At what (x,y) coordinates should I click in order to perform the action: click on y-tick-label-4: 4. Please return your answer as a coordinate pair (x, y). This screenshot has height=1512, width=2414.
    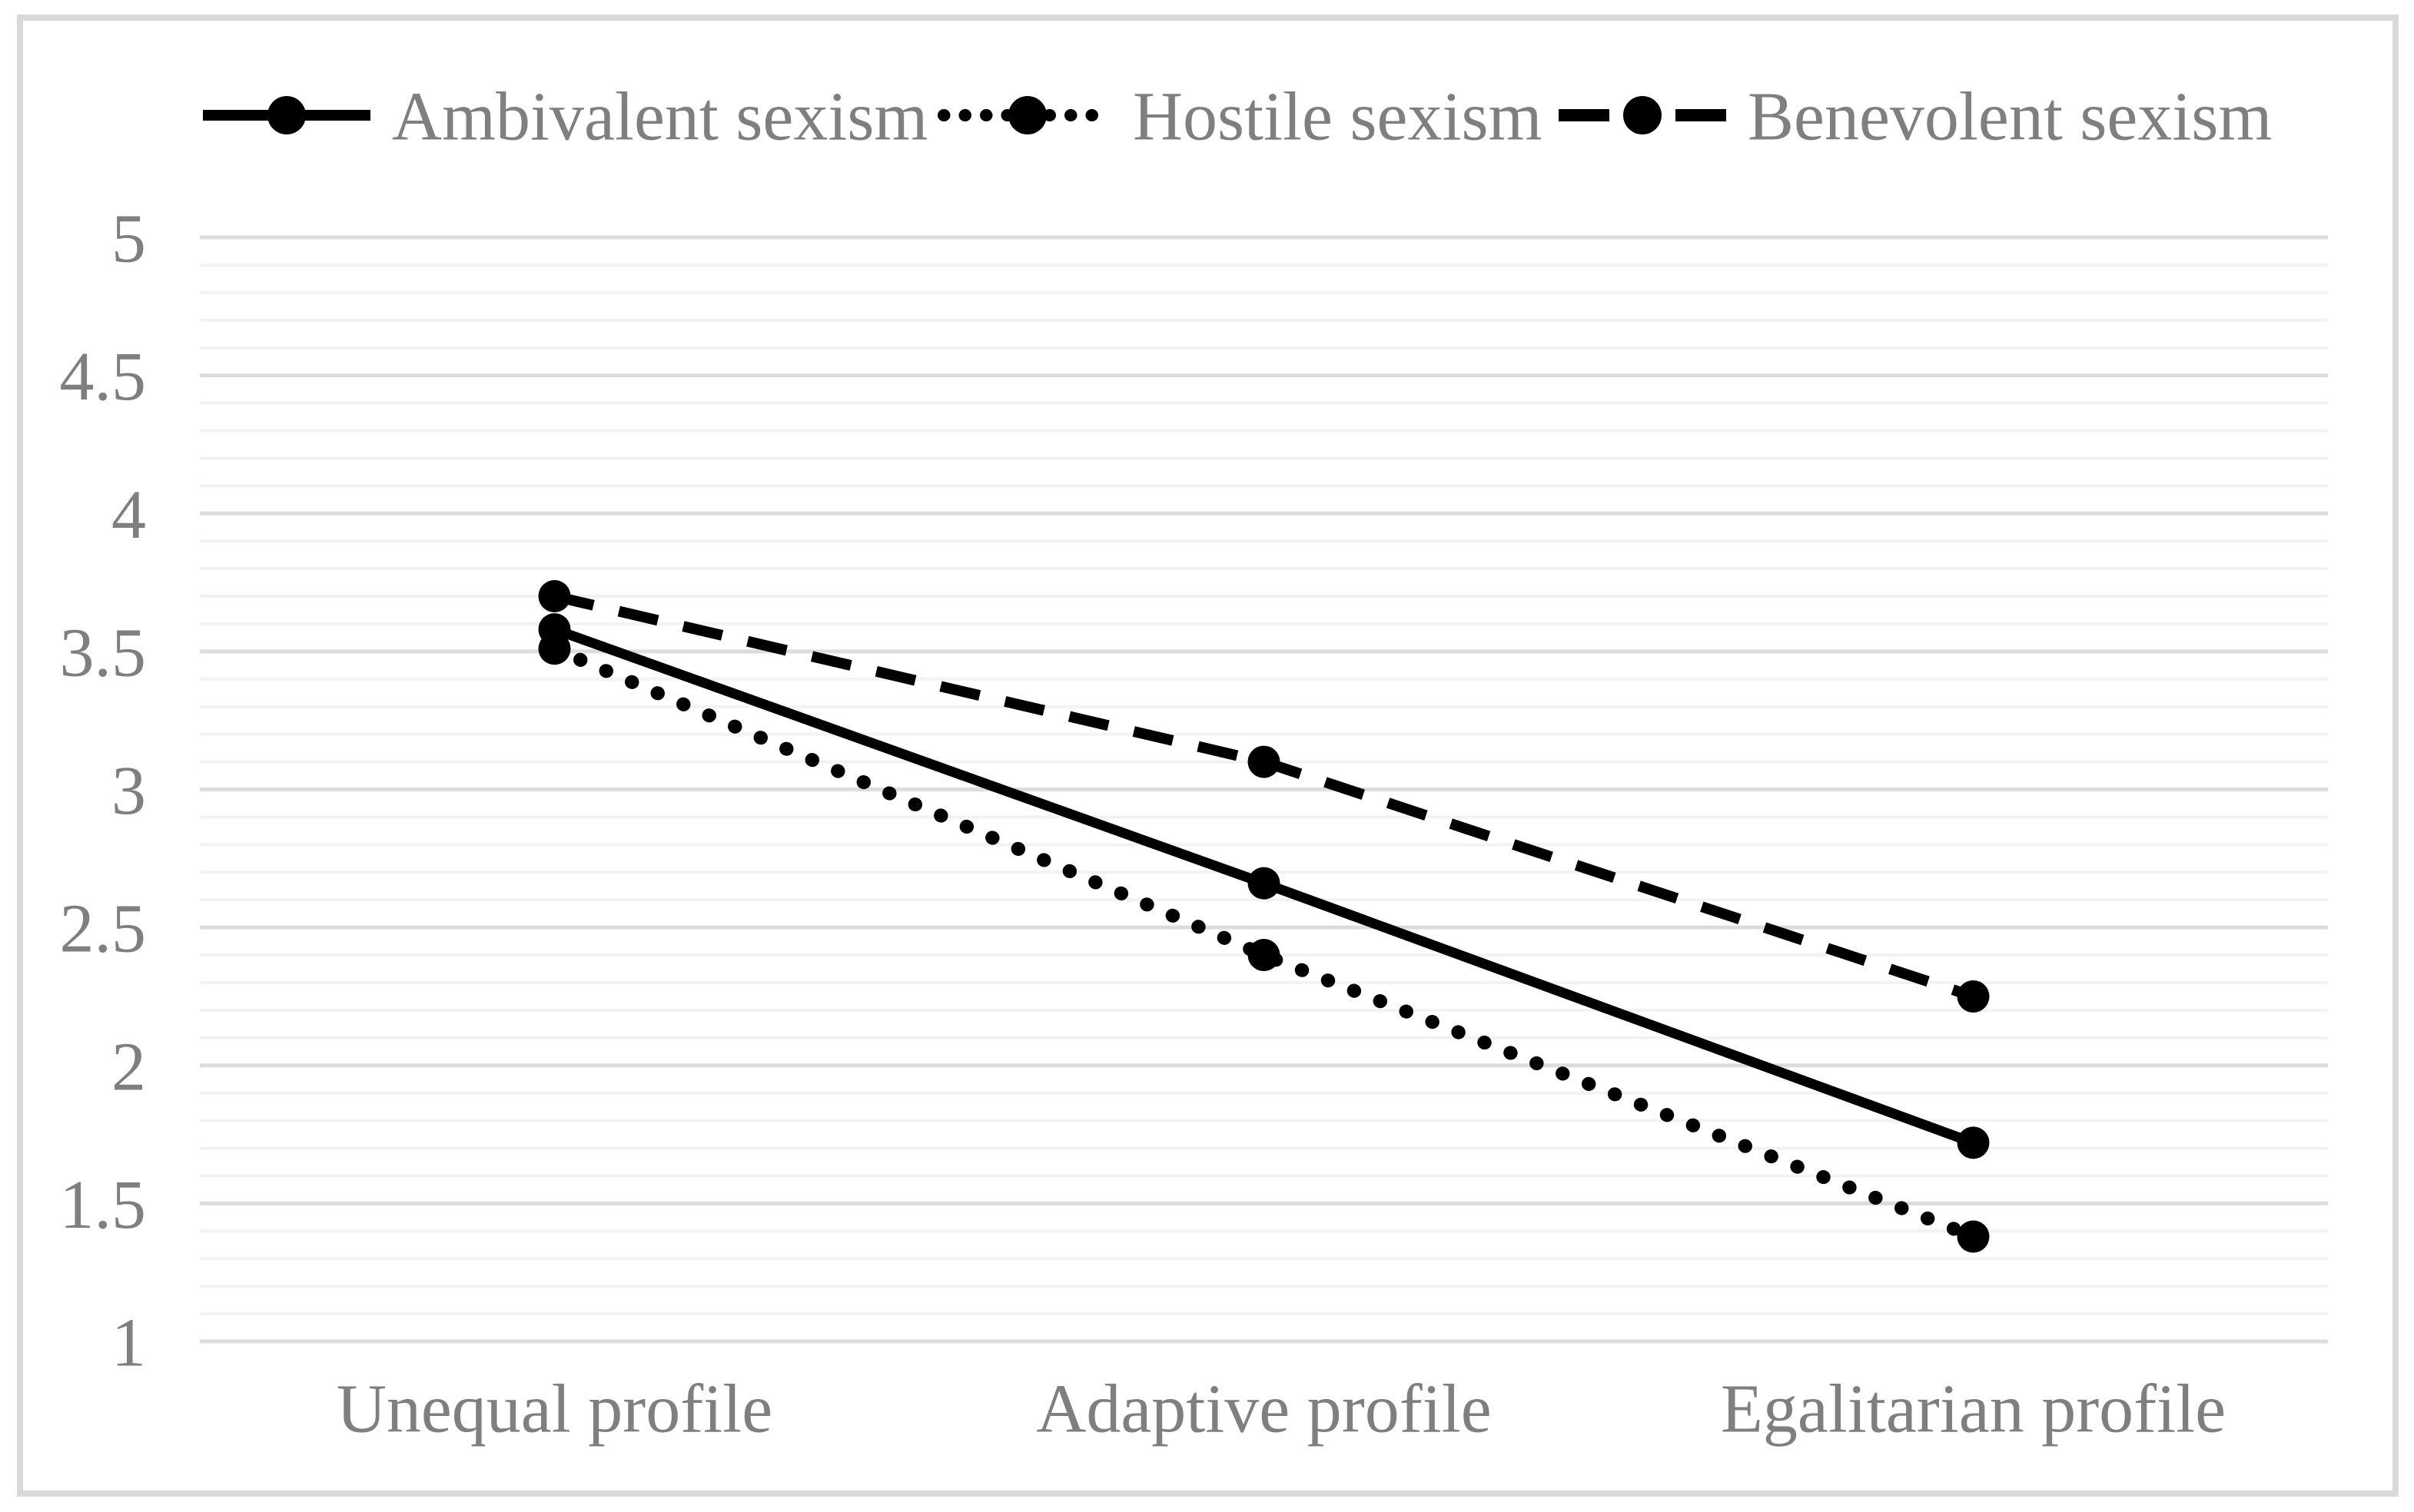
    Looking at the image, I should click on (128, 515).